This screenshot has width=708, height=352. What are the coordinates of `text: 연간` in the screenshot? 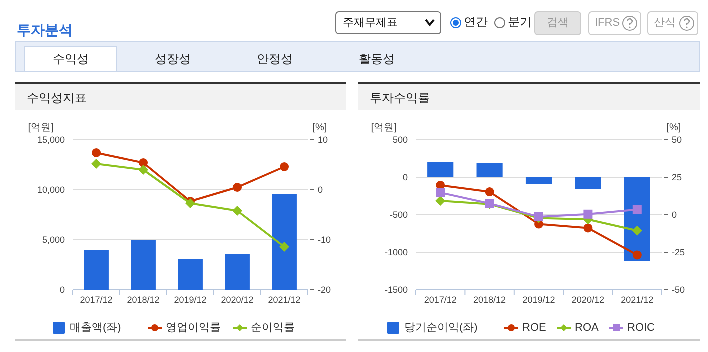 It's located at (476, 22).